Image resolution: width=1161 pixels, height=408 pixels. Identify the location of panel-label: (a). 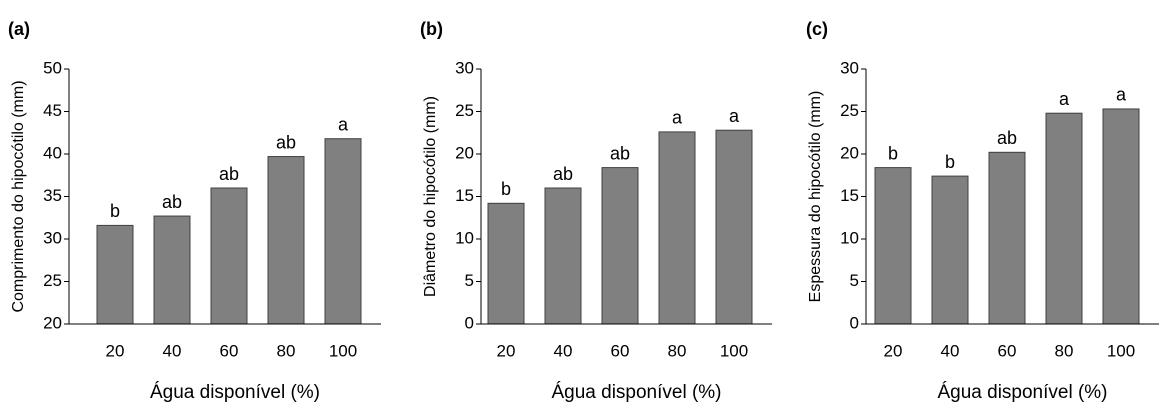
(19, 29).